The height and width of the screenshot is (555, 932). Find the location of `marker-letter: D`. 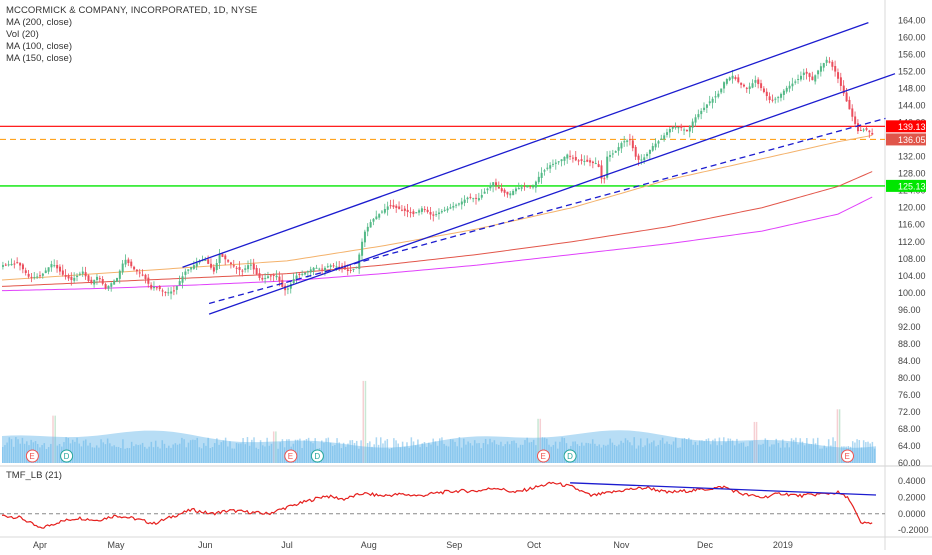

marker-letter: D is located at coordinates (67, 456).